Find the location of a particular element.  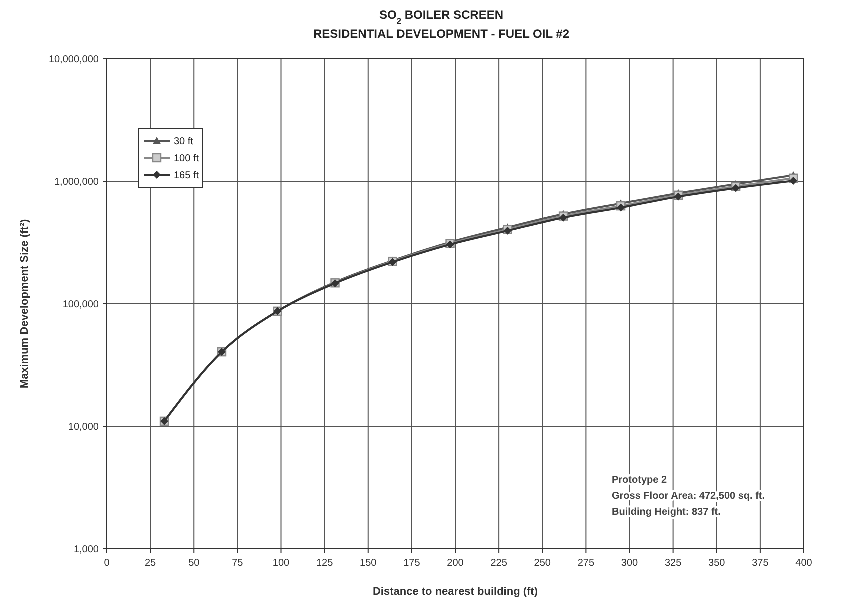

y-tick-label: 10,000 is located at coordinates (84, 427).